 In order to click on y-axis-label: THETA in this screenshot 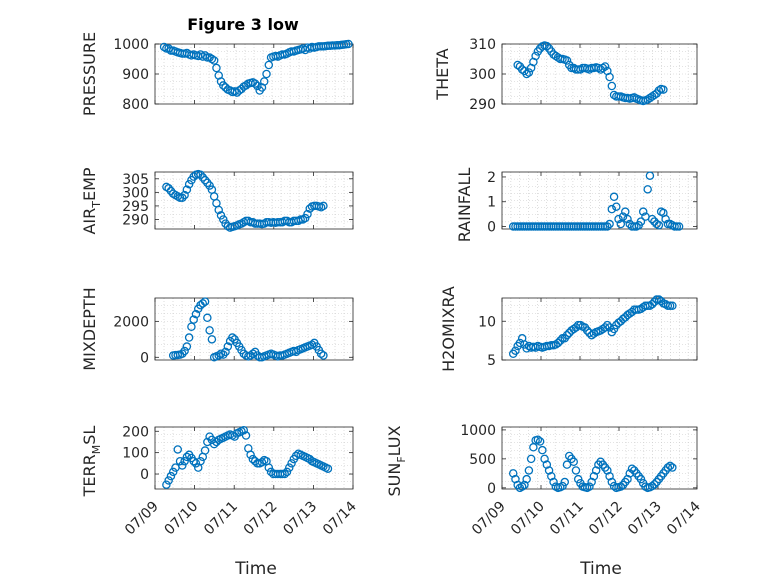, I will do `click(442, 74)`.